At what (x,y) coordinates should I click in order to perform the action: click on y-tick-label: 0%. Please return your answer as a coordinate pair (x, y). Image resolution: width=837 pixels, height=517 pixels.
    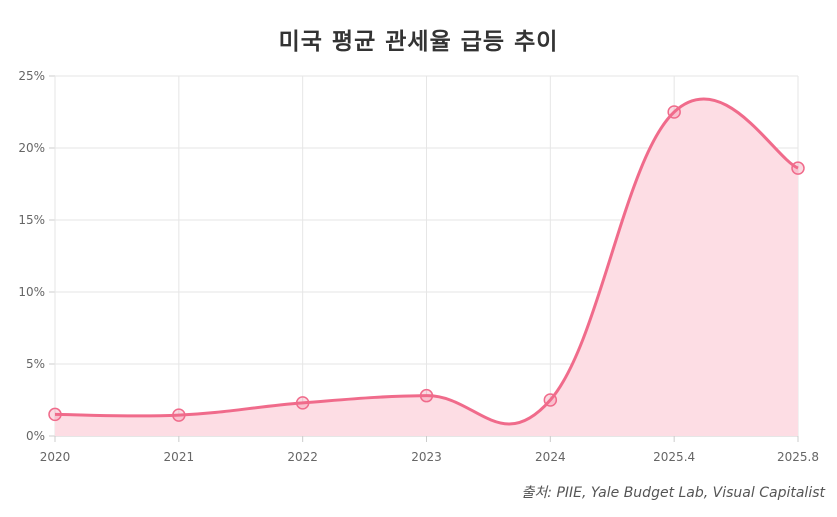
    Looking at the image, I should click on (35, 436).